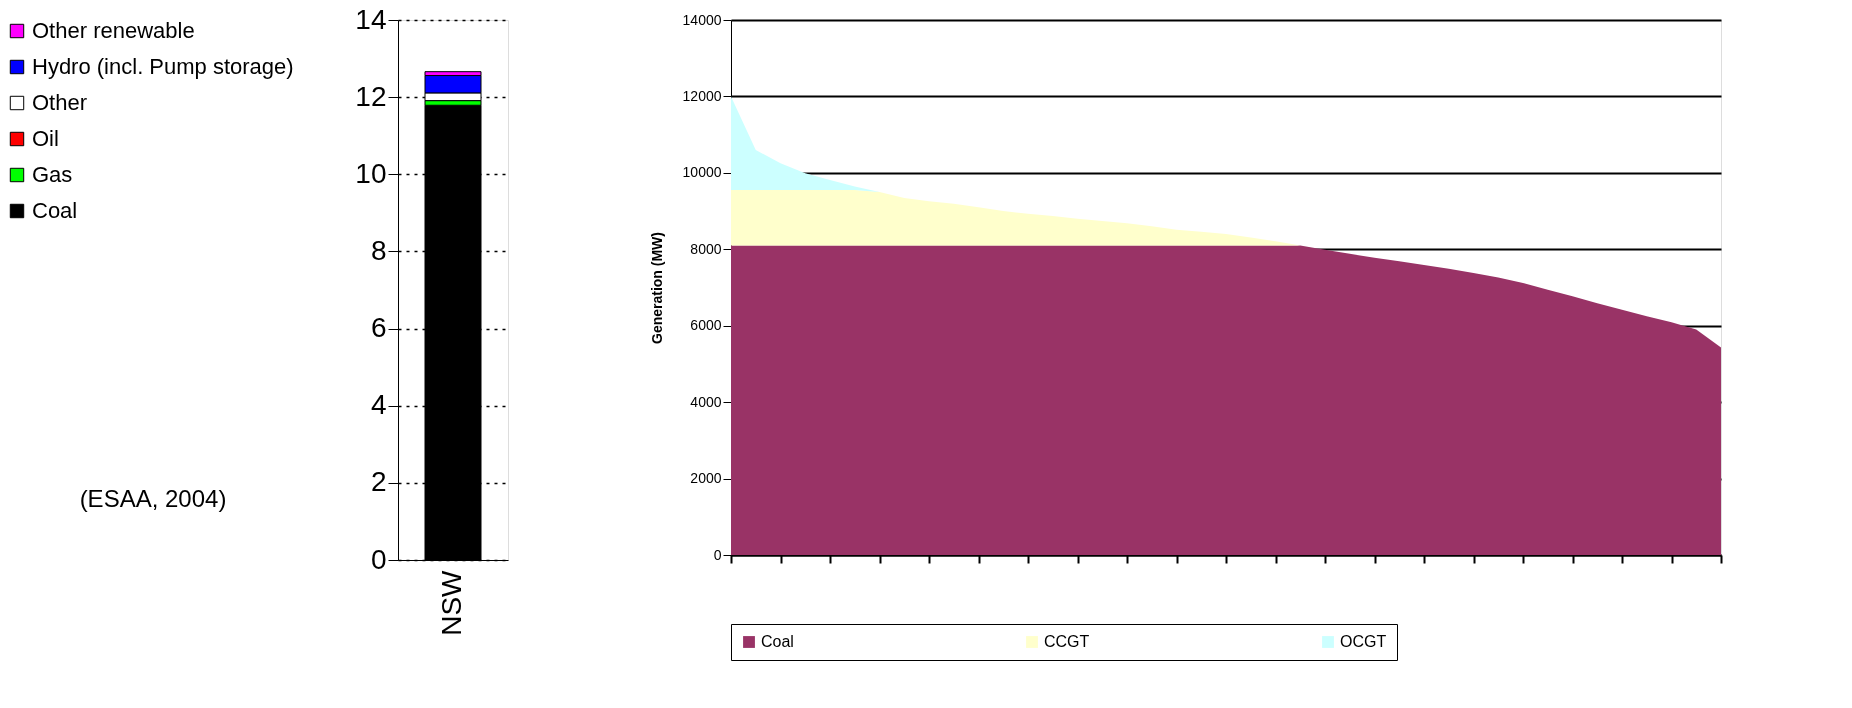 The width and height of the screenshot is (1852, 708). What do you see at coordinates (371, 96) in the screenshot?
I see `y-tick-label: 12` at bounding box center [371, 96].